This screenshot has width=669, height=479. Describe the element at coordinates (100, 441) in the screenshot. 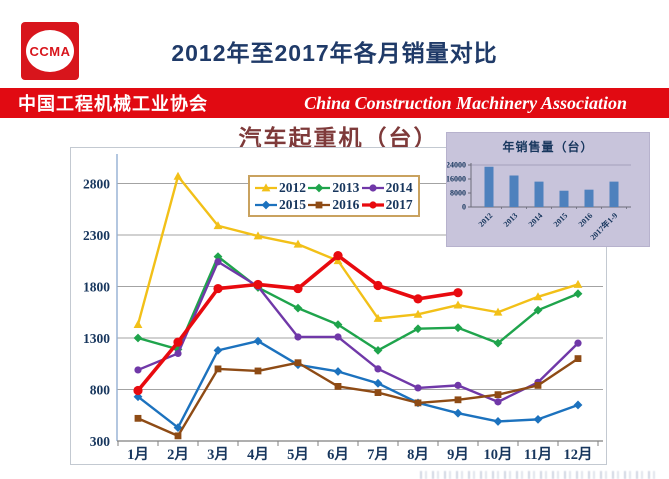

I see `y-axis-label: 300` at that location.